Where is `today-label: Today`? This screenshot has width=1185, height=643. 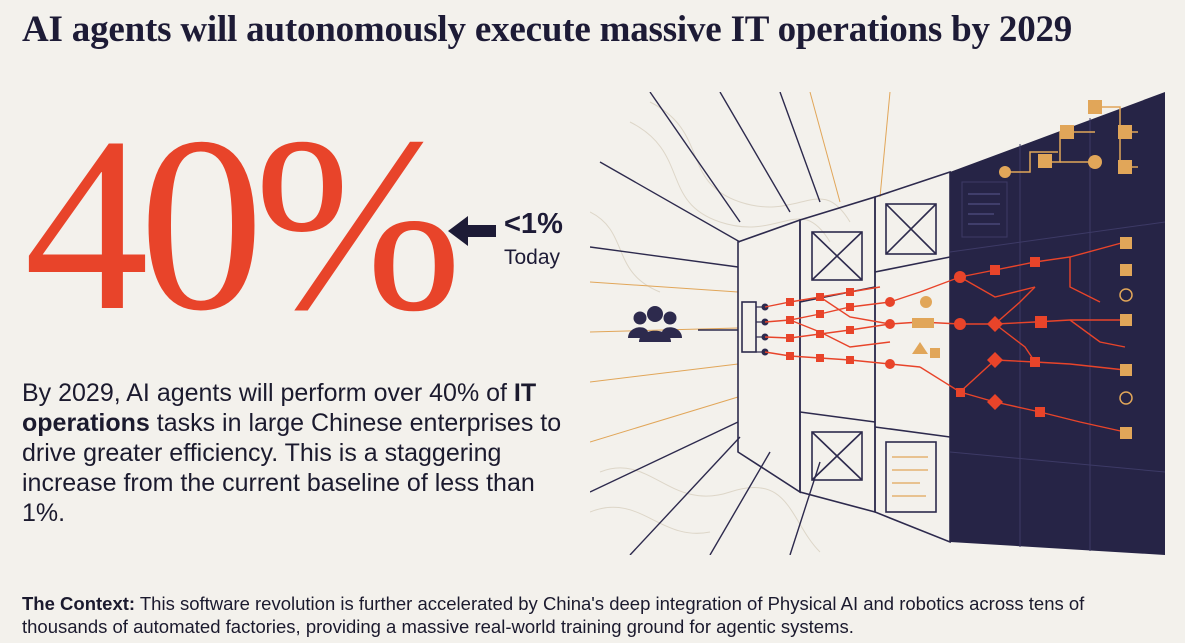 today-label: Today is located at coordinates (532, 257).